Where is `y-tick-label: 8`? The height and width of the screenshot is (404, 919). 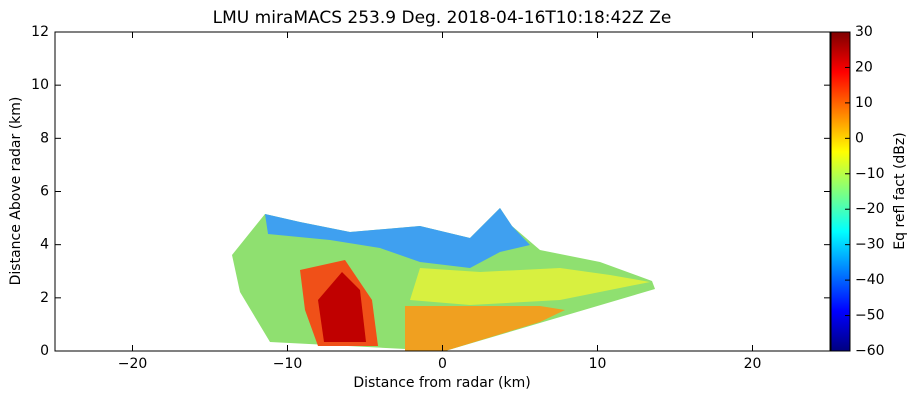
y-tick-label: 8 is located at coordinates (44, 138).